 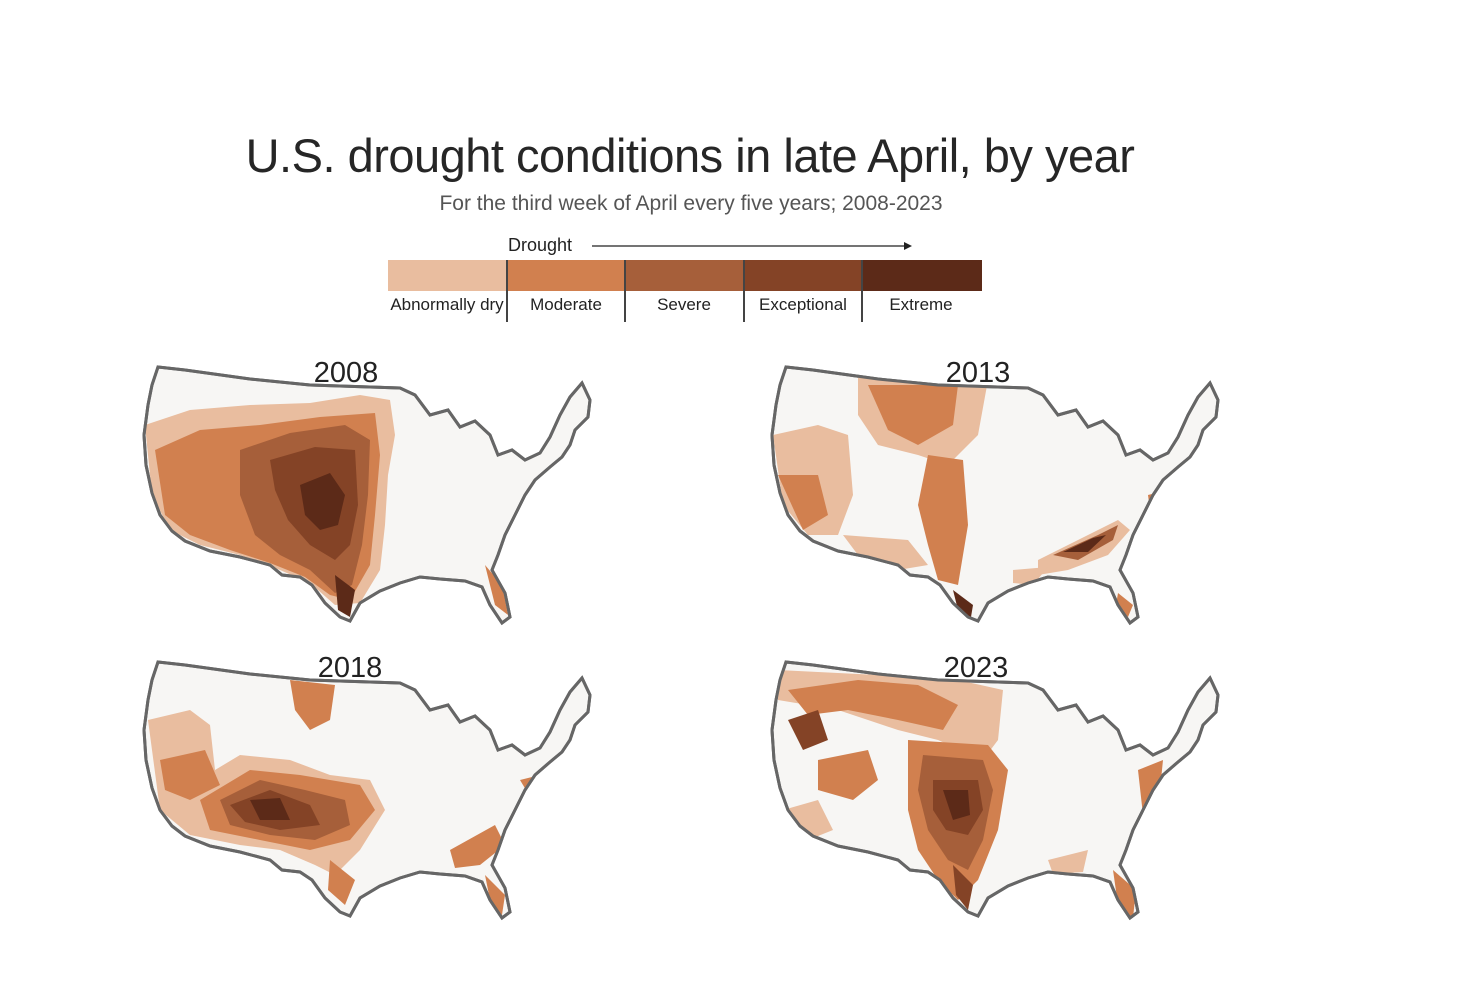 What do you see at coordinates (804, 275) in the screenshot?
I see `legend-swatch-exceptional` at bounding box center [804, 275].